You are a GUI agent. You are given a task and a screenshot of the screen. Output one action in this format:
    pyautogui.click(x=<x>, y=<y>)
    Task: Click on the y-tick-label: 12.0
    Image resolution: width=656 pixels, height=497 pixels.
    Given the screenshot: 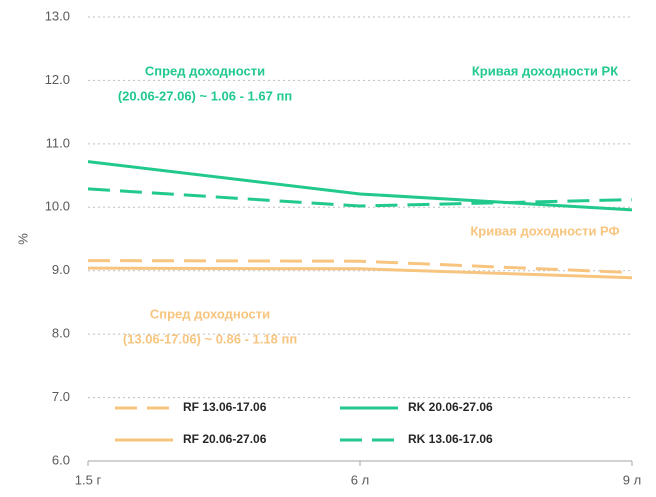 What is the action you would take?
    pyautogui.click(x=57, y=79)
    